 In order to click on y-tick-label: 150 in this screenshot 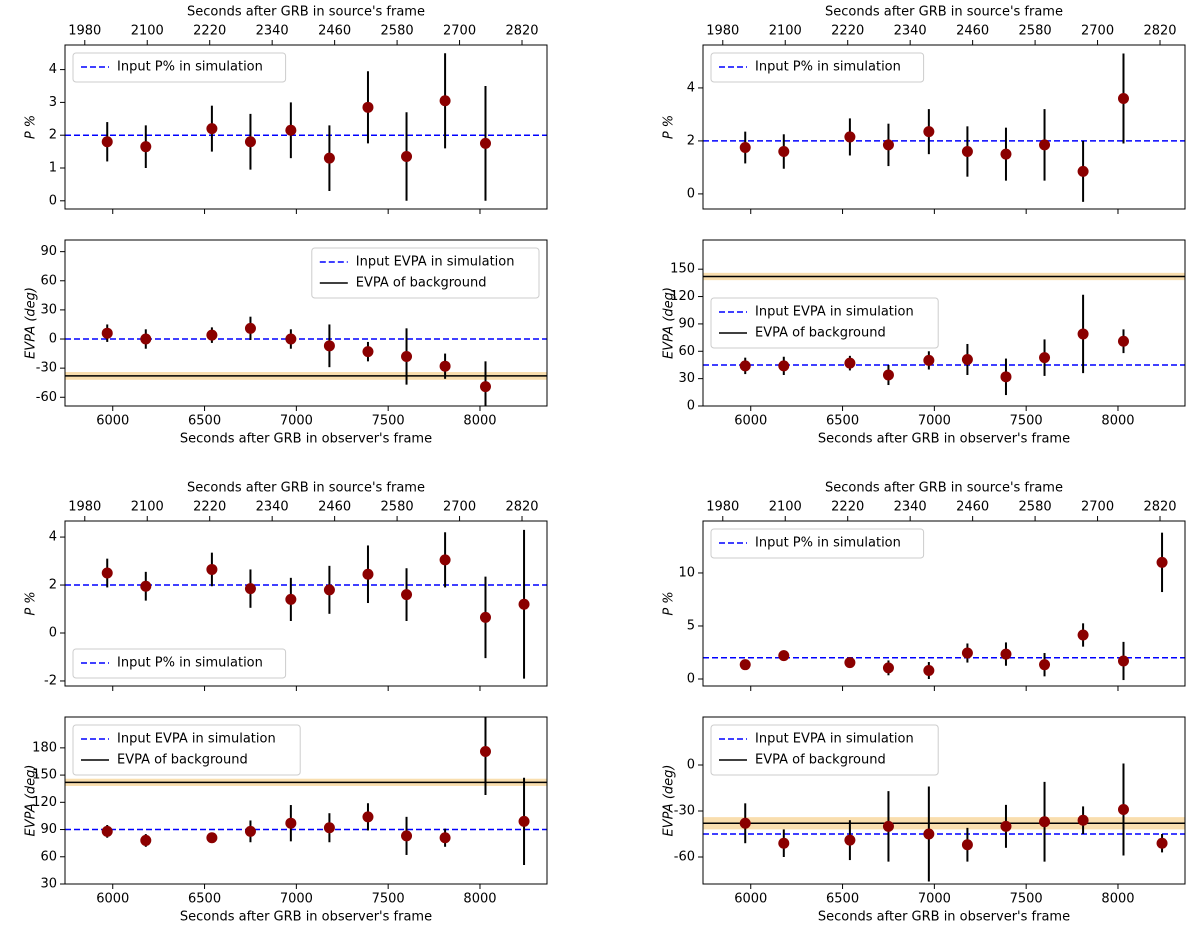, I will do `click(44, 775)`.